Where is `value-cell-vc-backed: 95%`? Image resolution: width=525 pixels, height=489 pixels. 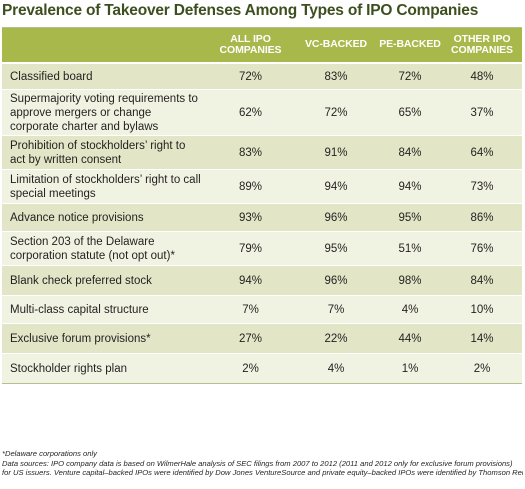 value-cell-vc-backed: 95% is located at coordinates (336, 248).